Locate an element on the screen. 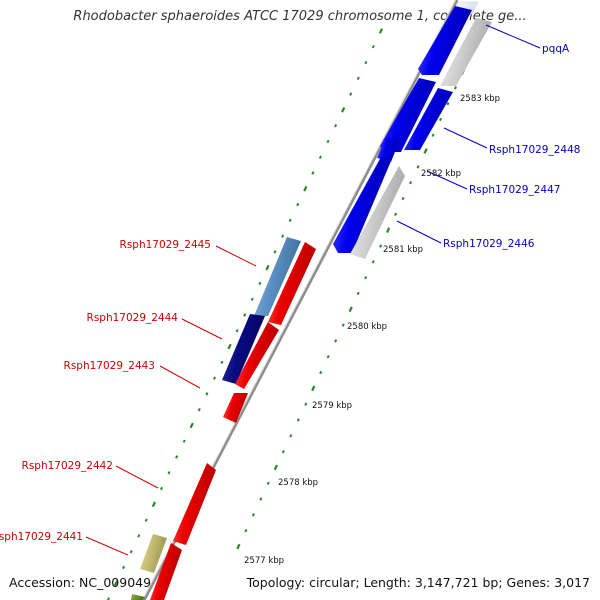  gene-Rsph17029_2443-feature is located at coordinates (257, 355).